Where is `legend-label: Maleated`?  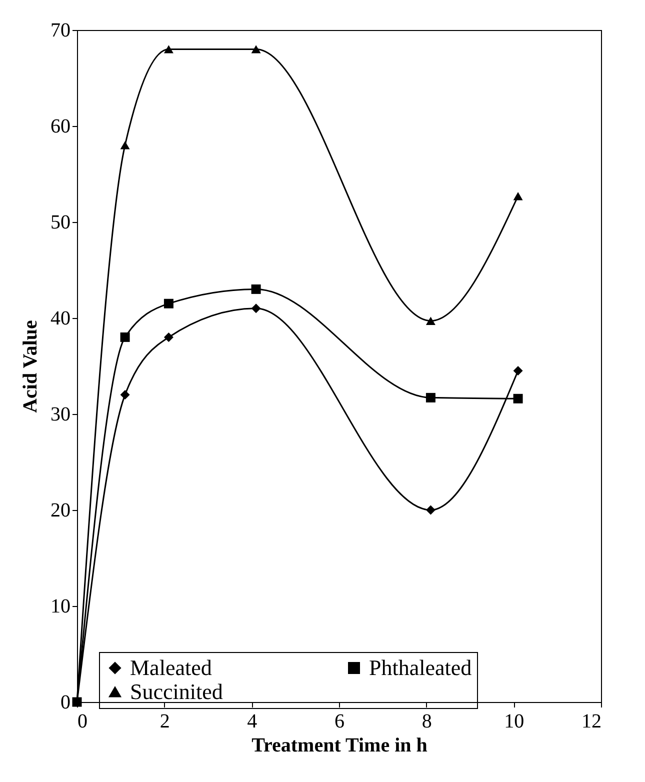
legend-label: Maleated is located at coordinates (171, 667).